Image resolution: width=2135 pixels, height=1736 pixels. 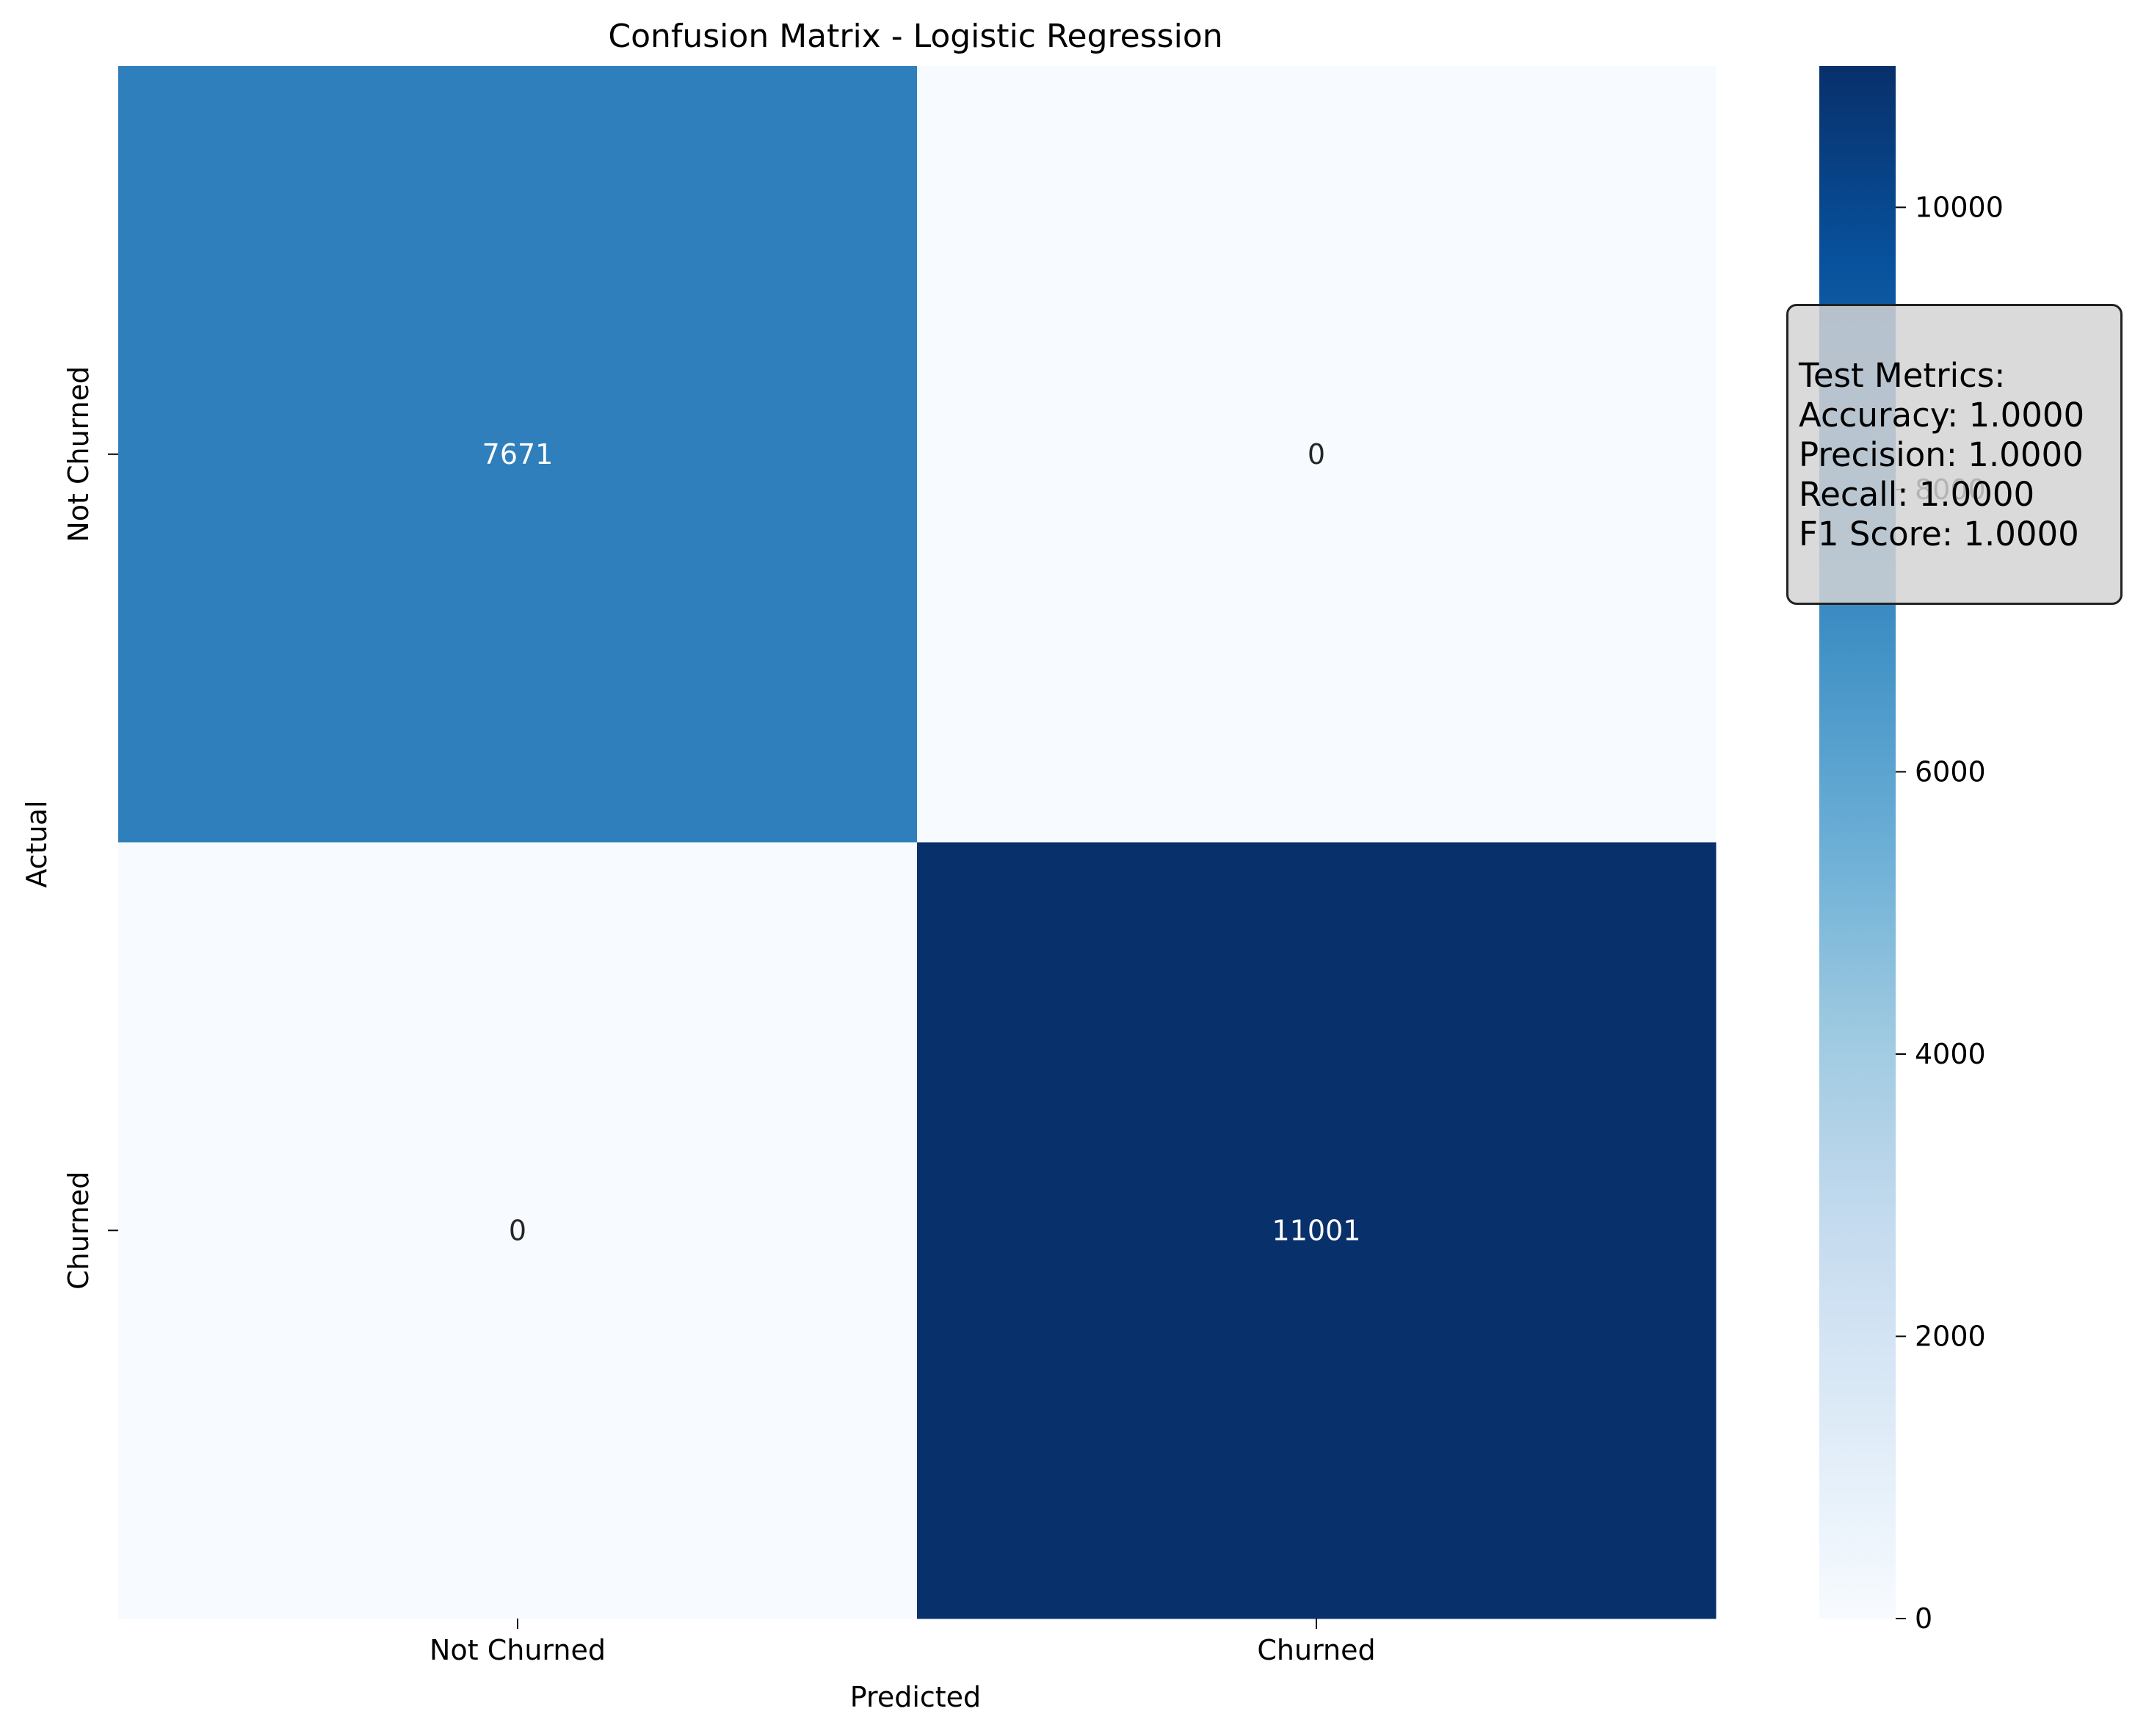 What do you see at coordinates (915, 36) in the screenshot?
I see `chart-title: Confusion Matrix - Logistic Regression` at bounding box center [915, 36].